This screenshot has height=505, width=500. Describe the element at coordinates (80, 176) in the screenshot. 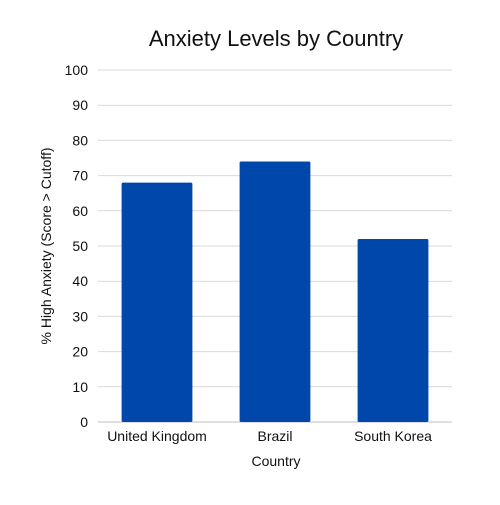

I see `y-tick-label: 70` at that location.